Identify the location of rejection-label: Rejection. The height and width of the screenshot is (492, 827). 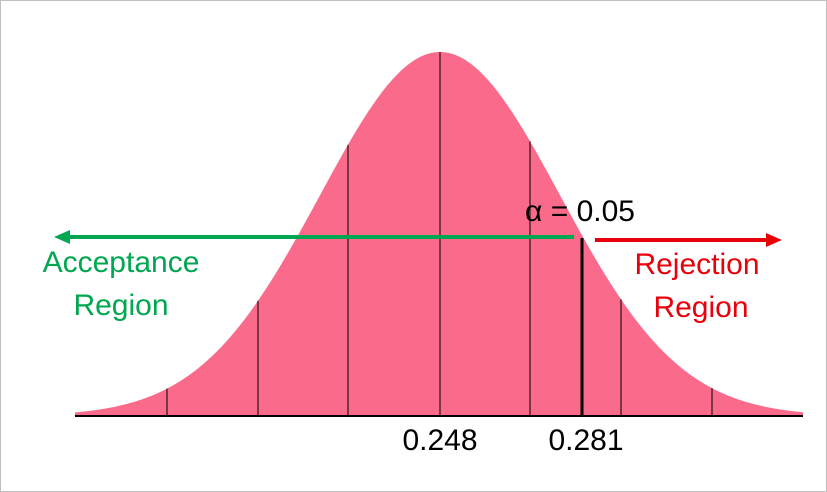
(696, 264).